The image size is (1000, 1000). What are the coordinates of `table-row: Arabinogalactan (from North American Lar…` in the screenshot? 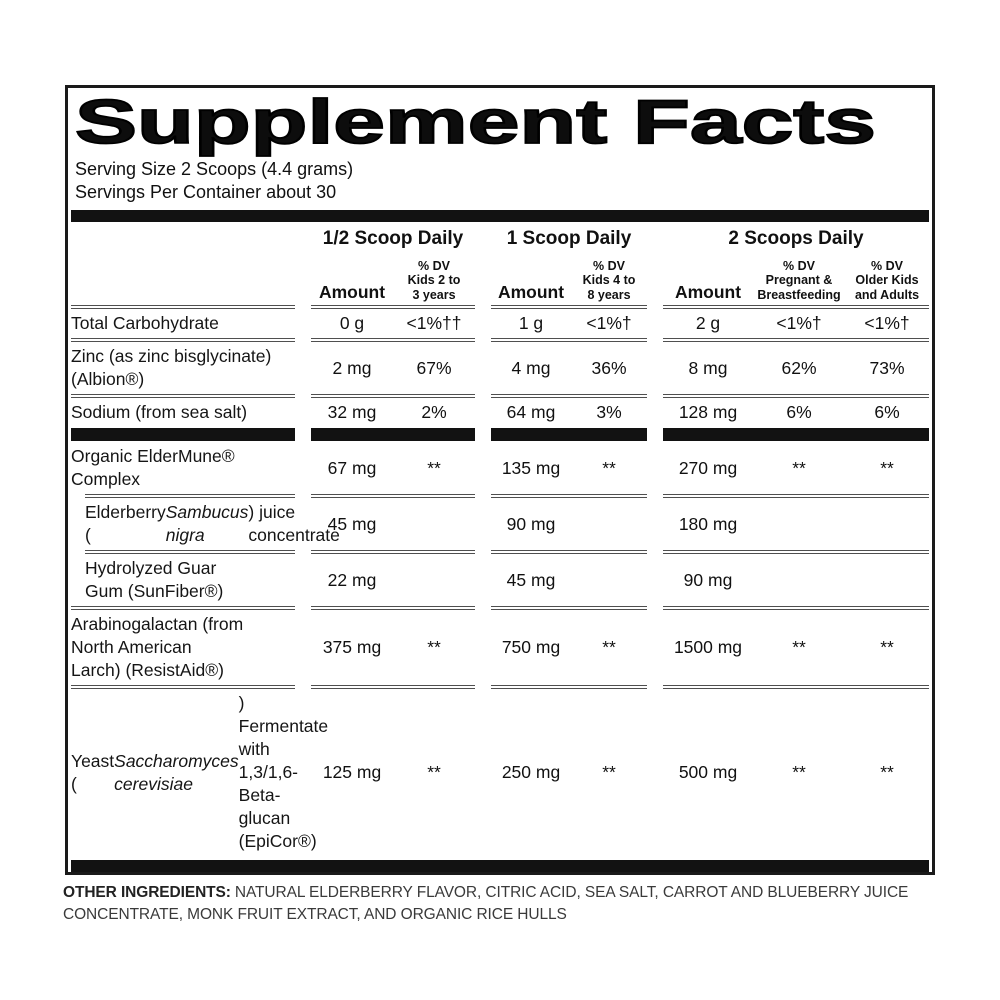 It's located at (500, 647).